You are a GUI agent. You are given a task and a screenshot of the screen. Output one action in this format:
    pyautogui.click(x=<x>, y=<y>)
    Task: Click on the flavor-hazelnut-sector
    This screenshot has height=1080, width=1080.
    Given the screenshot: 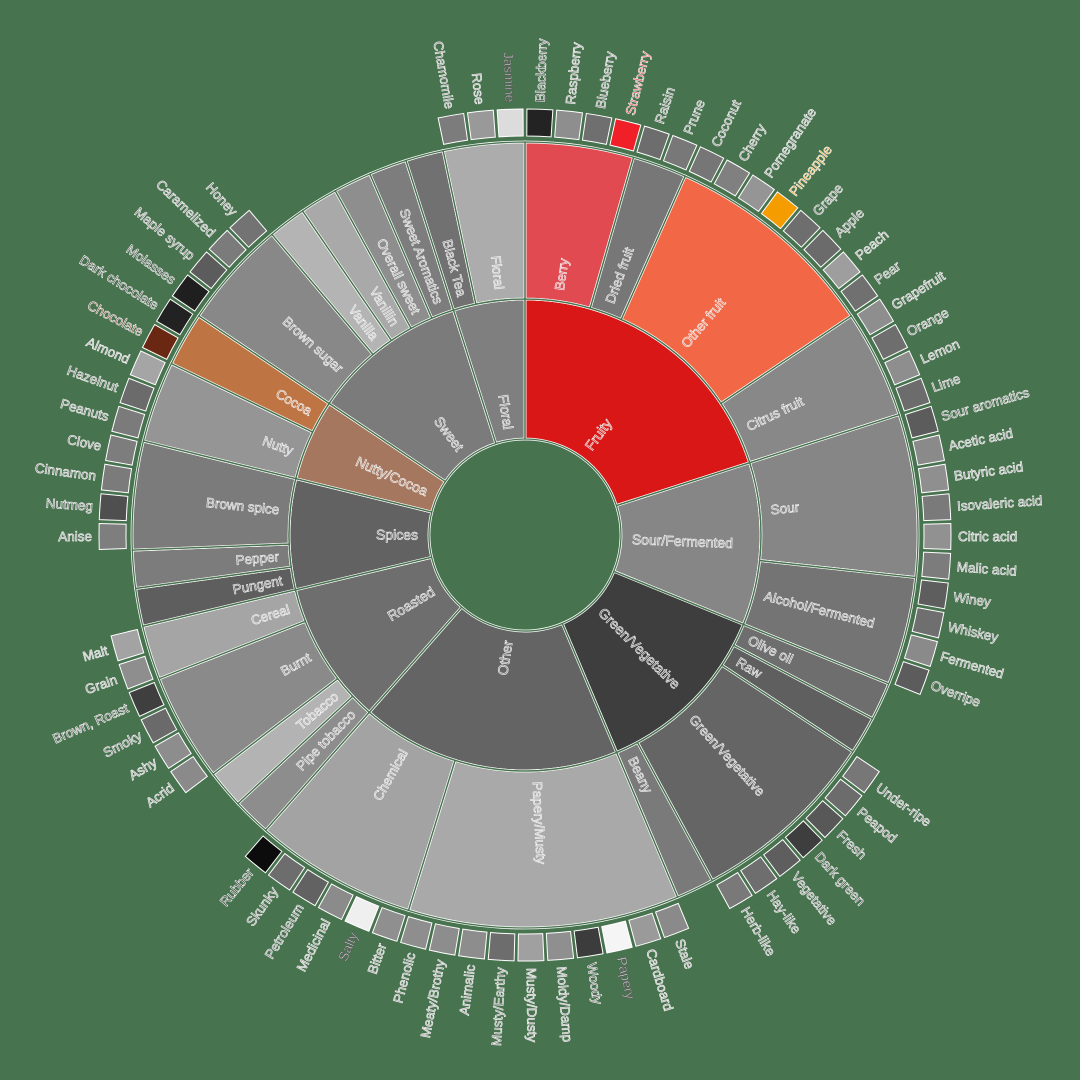 What is the action you would take?
    pyautogui.click(x=137, y=394)
    